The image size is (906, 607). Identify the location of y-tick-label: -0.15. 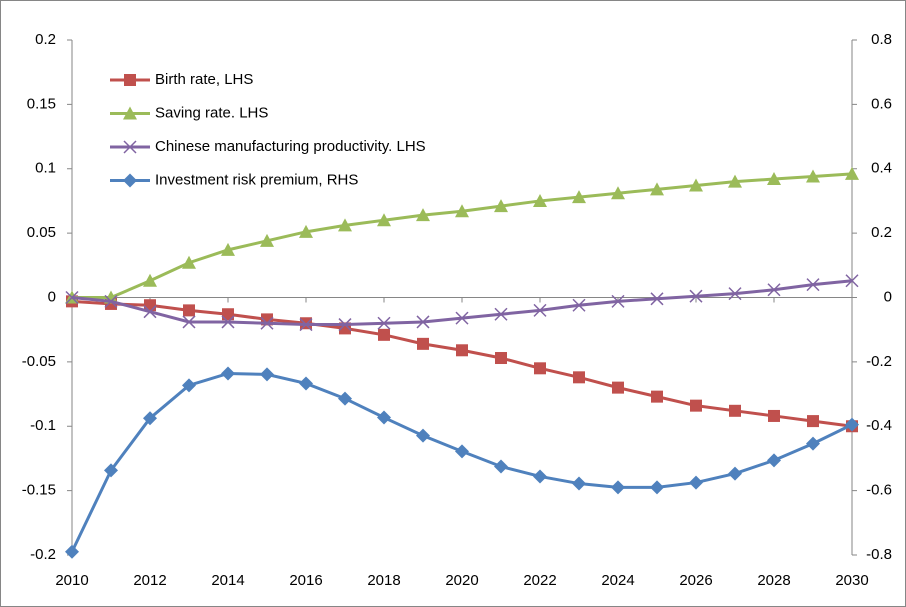
(39, 490).